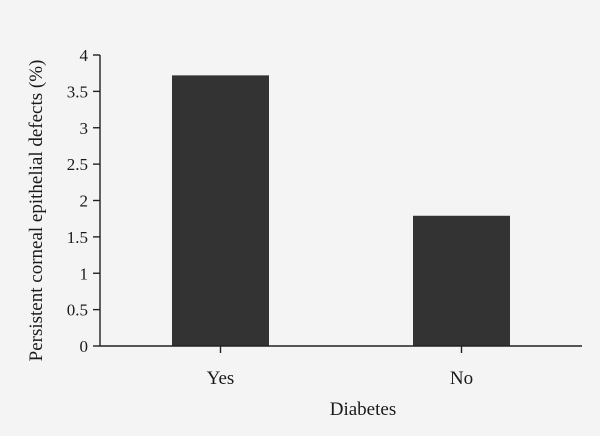 The height and width of the screenshot is (436, 600). What do you see at coordinates (77, 237) in the screenshot?
I see `y-tick-label: 1.5` at bounding box center [77, 237].